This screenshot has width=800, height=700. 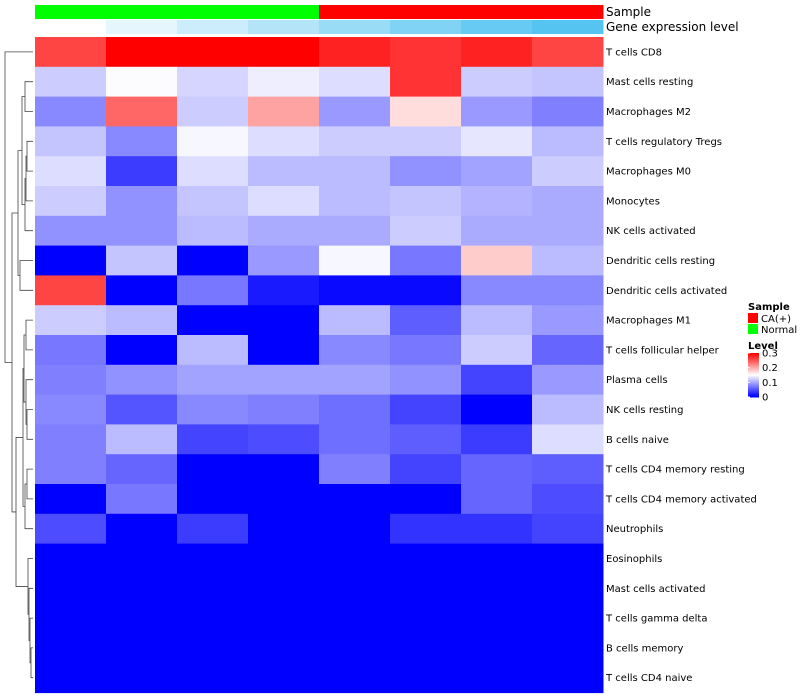 I want to click on row-label: B cells memory, so click(x=644, y=648).